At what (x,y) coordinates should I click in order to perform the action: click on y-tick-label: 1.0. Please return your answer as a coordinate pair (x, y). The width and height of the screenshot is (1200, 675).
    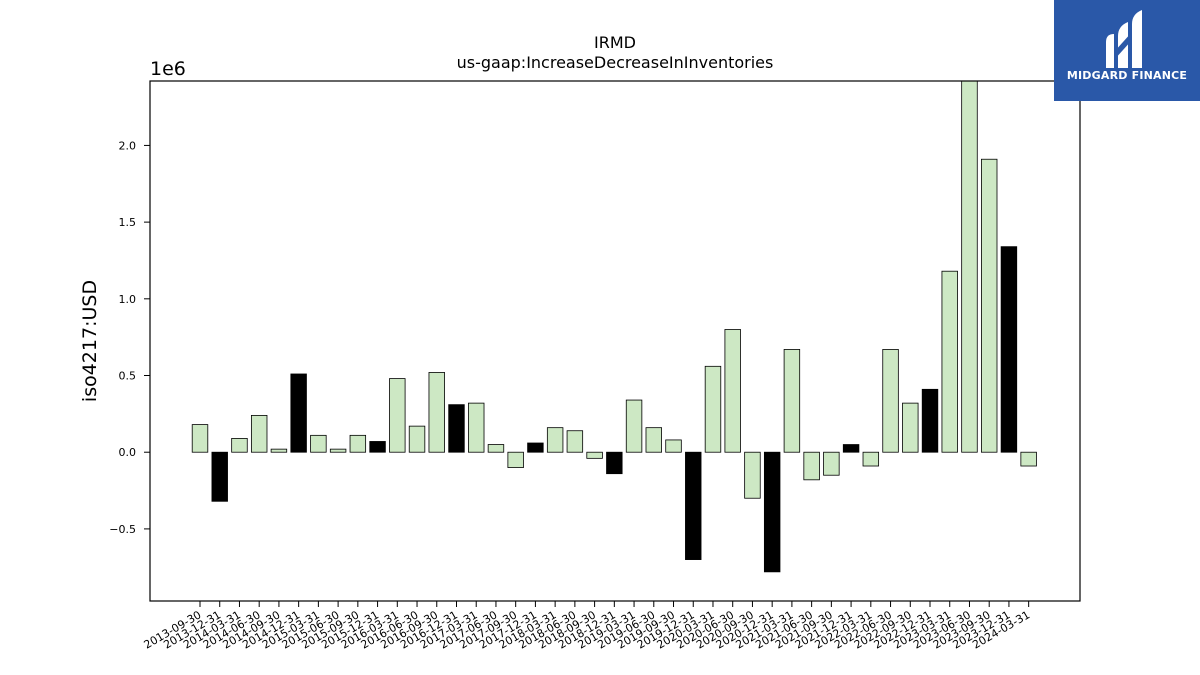
    Looking at the image, I should click on (128, 299).